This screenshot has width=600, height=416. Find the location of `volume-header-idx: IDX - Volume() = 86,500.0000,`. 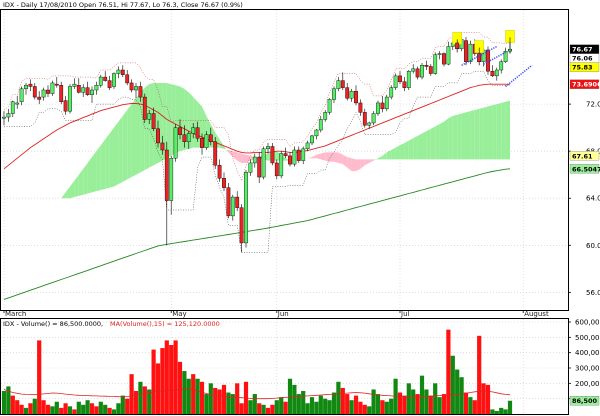

volume-header-idx: IDX - Volume() = 86,500.0000, is located at coordinates (53, 324).